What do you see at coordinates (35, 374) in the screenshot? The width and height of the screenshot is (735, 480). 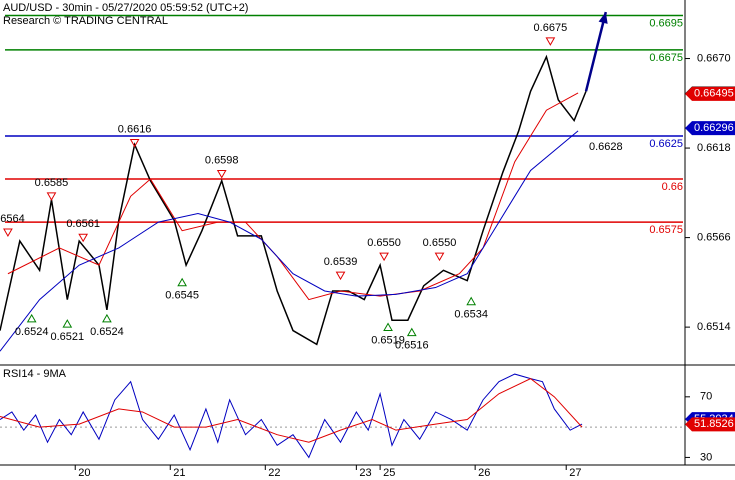 I see `rsi-title: RSI14 - 9MA` at bounding box center [35, 374].